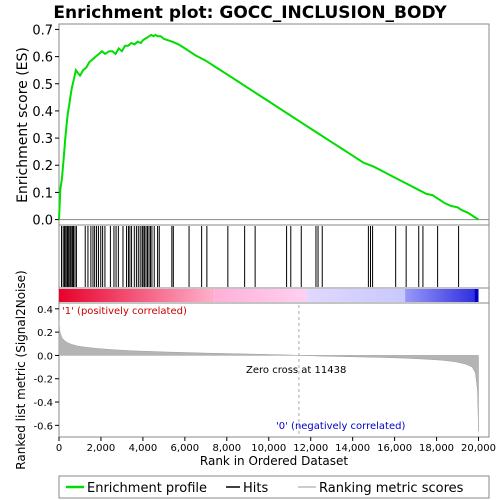 The width and height of the screenshot is (500, 500). I want to click on legend-label: Hits, so click(255, 488).